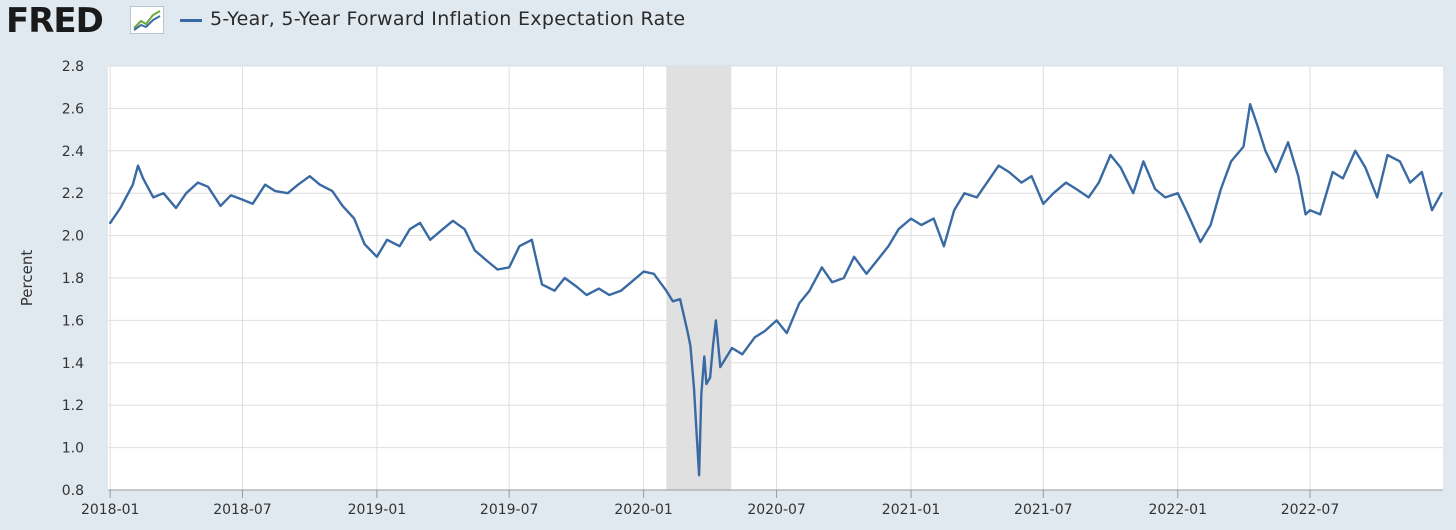 Image resolution: width=1456 pixels, height=530 pixels. What do you see at coordinates (242, 510) in the screenshot?
I see `x-tick-label: 2018-07` at bounding box center [242, 510].